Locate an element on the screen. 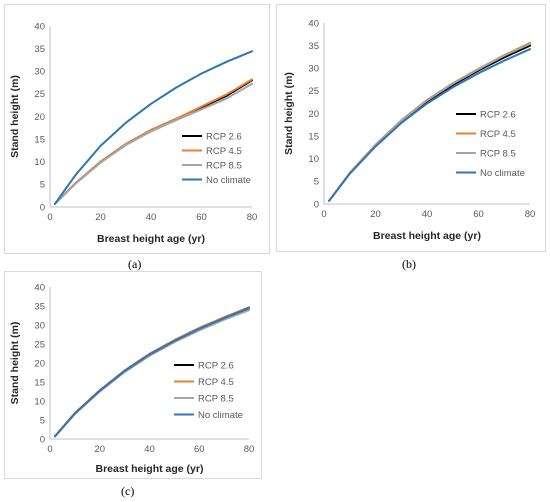  caption-b: (b) is located at coordinates (409, 264).